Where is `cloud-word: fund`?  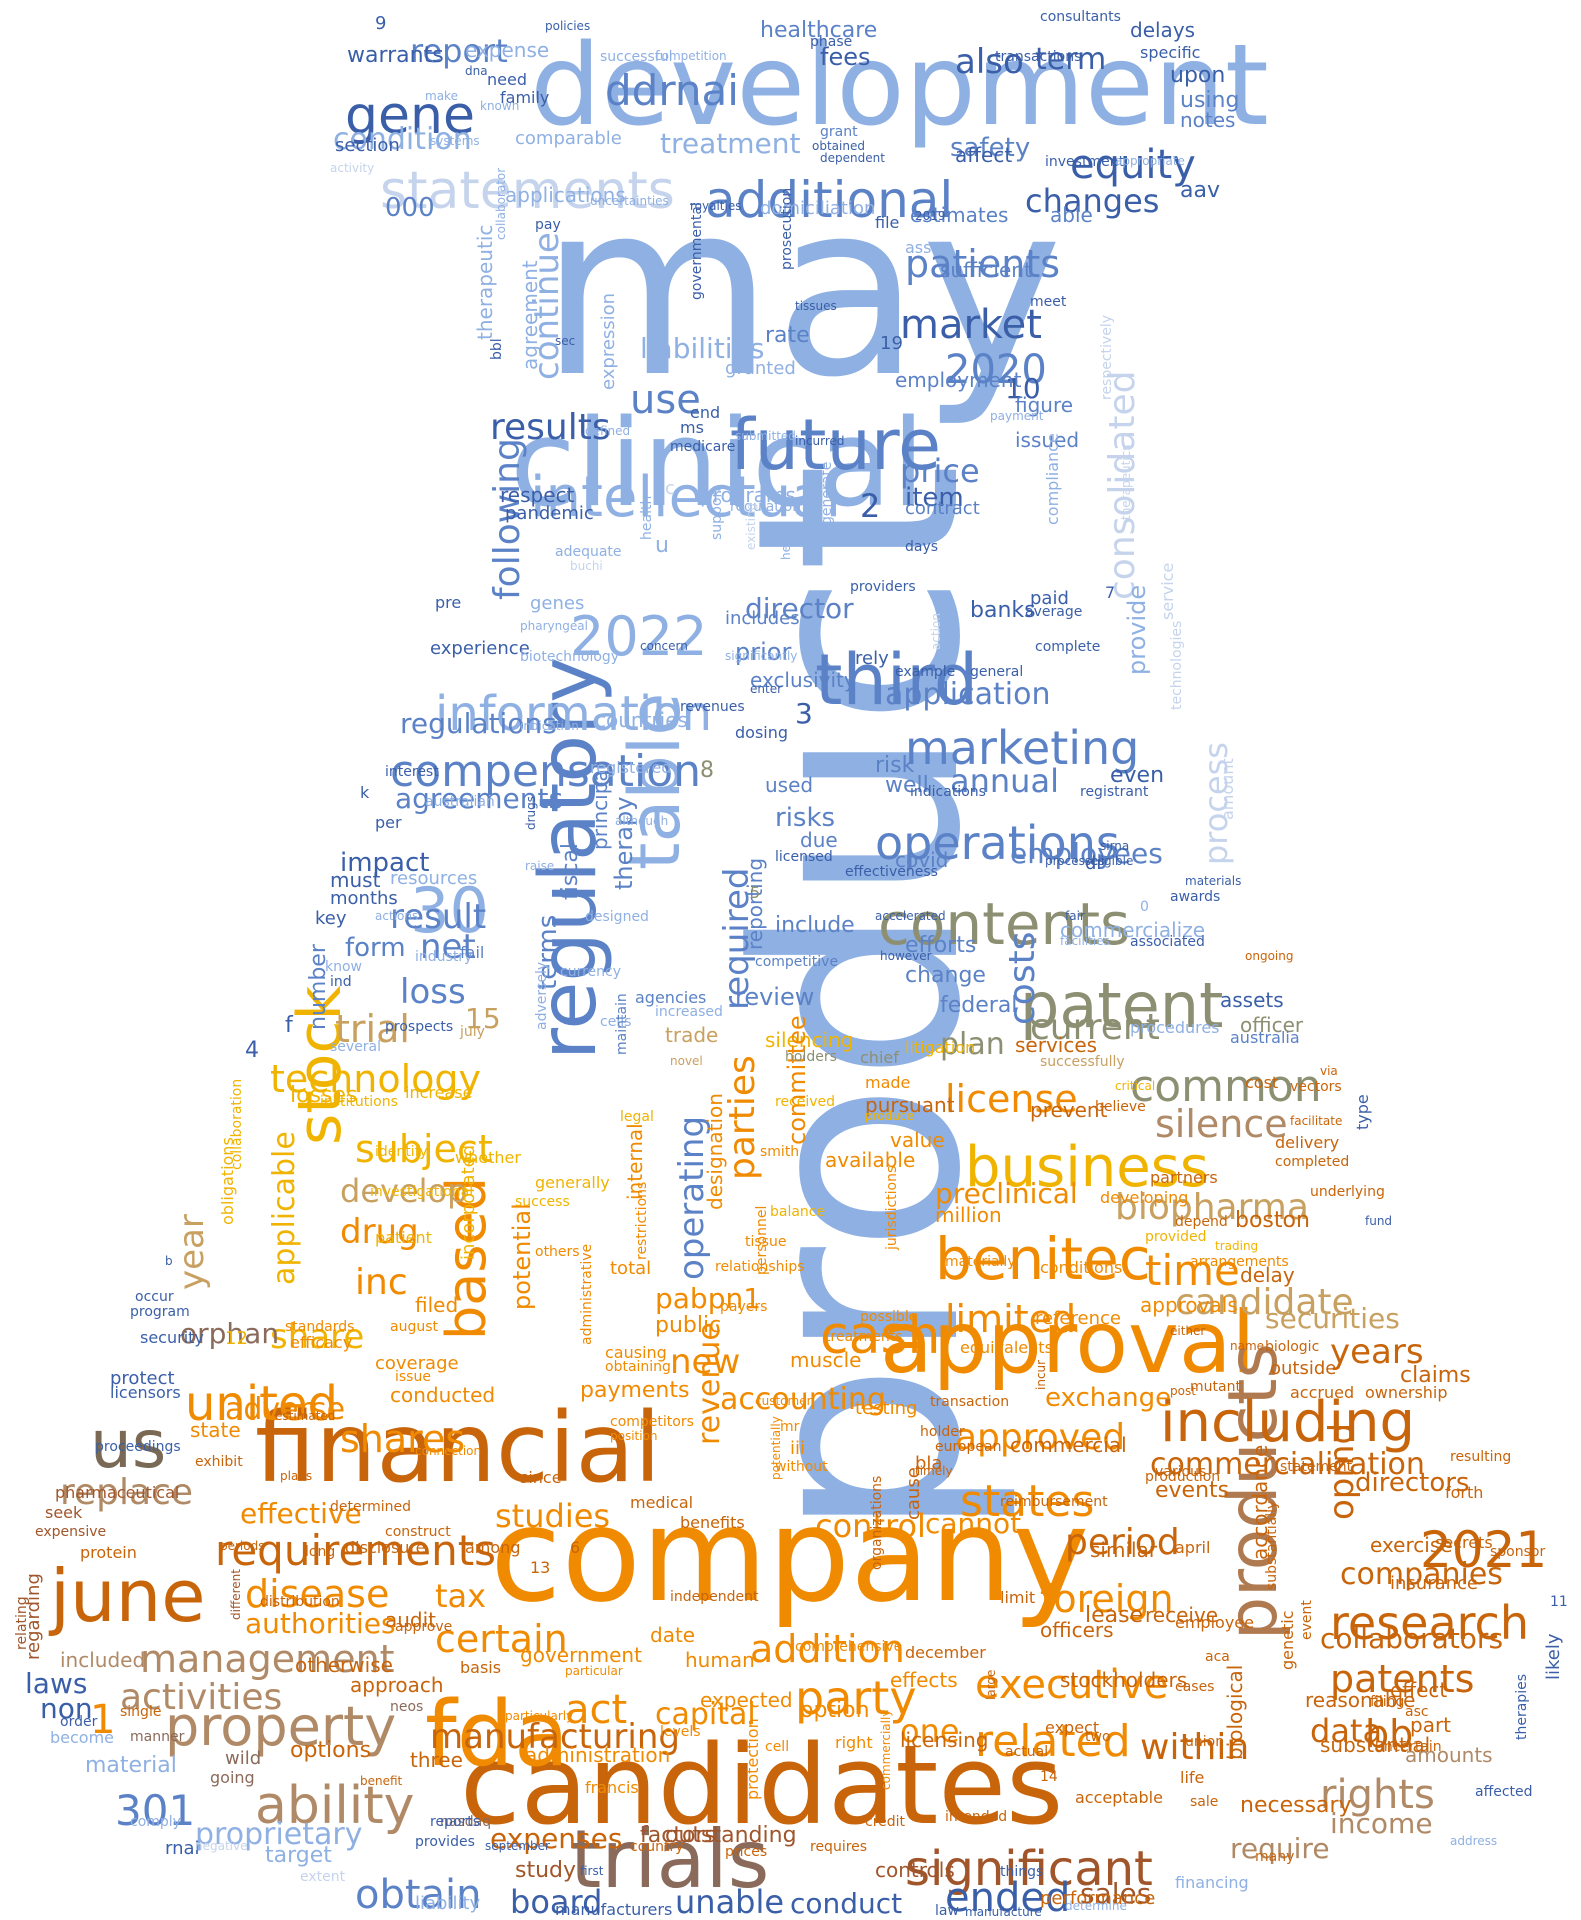
cloud-word: fund is located at coordinates (1379, 1221).